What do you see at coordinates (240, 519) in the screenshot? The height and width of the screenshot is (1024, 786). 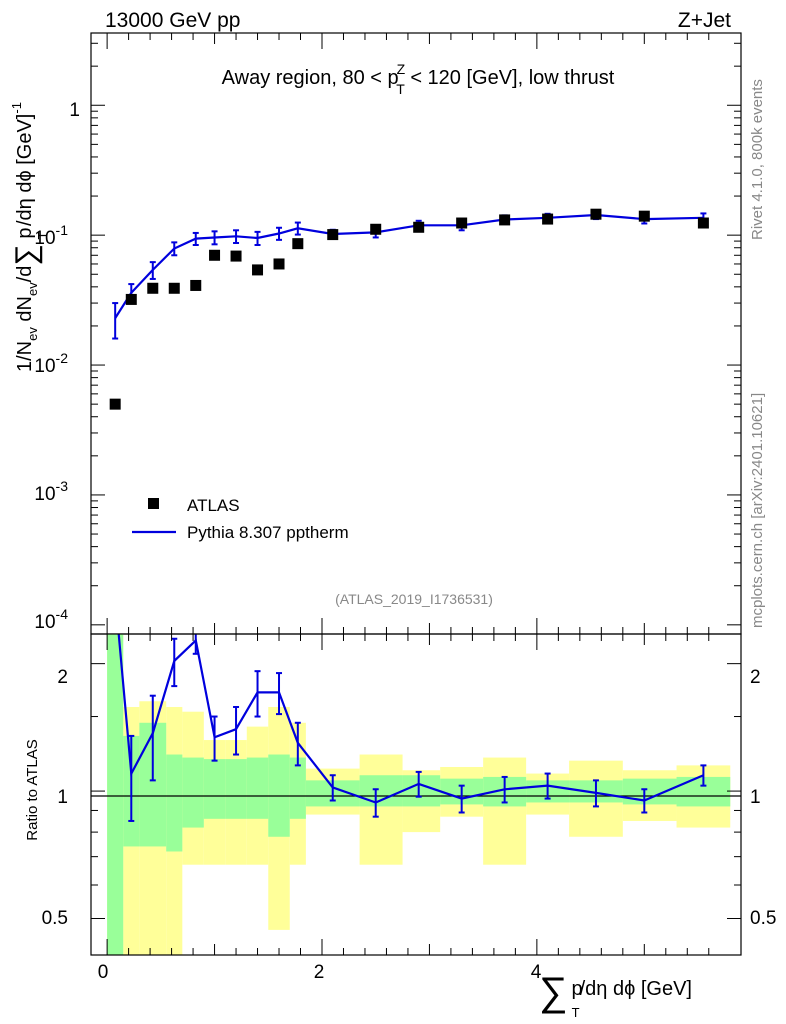 I see `legend: ATLAS Pythia 8.307 pptherm` at bounding box center [240, 519].